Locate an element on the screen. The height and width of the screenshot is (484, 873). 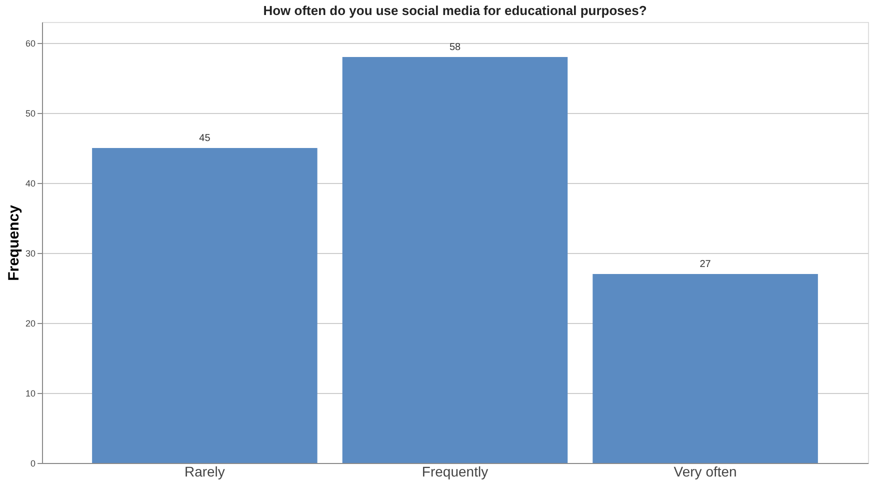
data-label: 58 is located at coordinates (455, 47).